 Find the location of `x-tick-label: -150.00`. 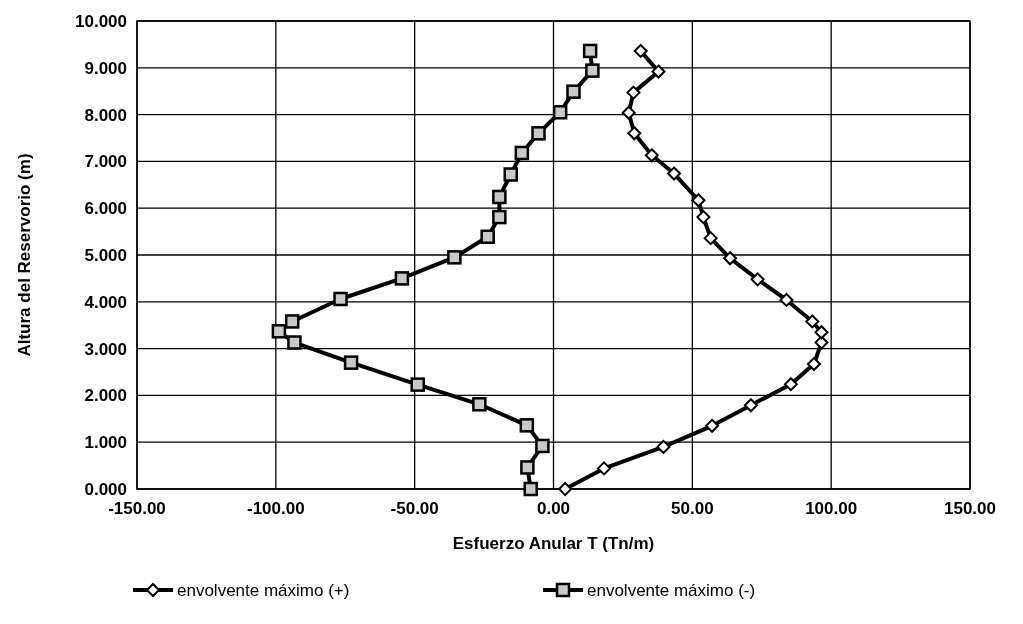

x-tick-label: -150.00 is located at coordinates (137, 508).